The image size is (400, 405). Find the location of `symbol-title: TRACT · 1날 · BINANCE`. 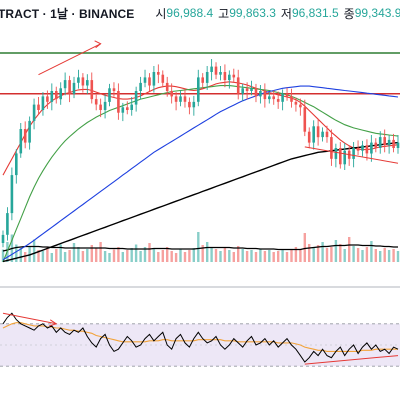

symbol-title: TRACT · 1날 · BINANCE is located at coordinates (67, 13).